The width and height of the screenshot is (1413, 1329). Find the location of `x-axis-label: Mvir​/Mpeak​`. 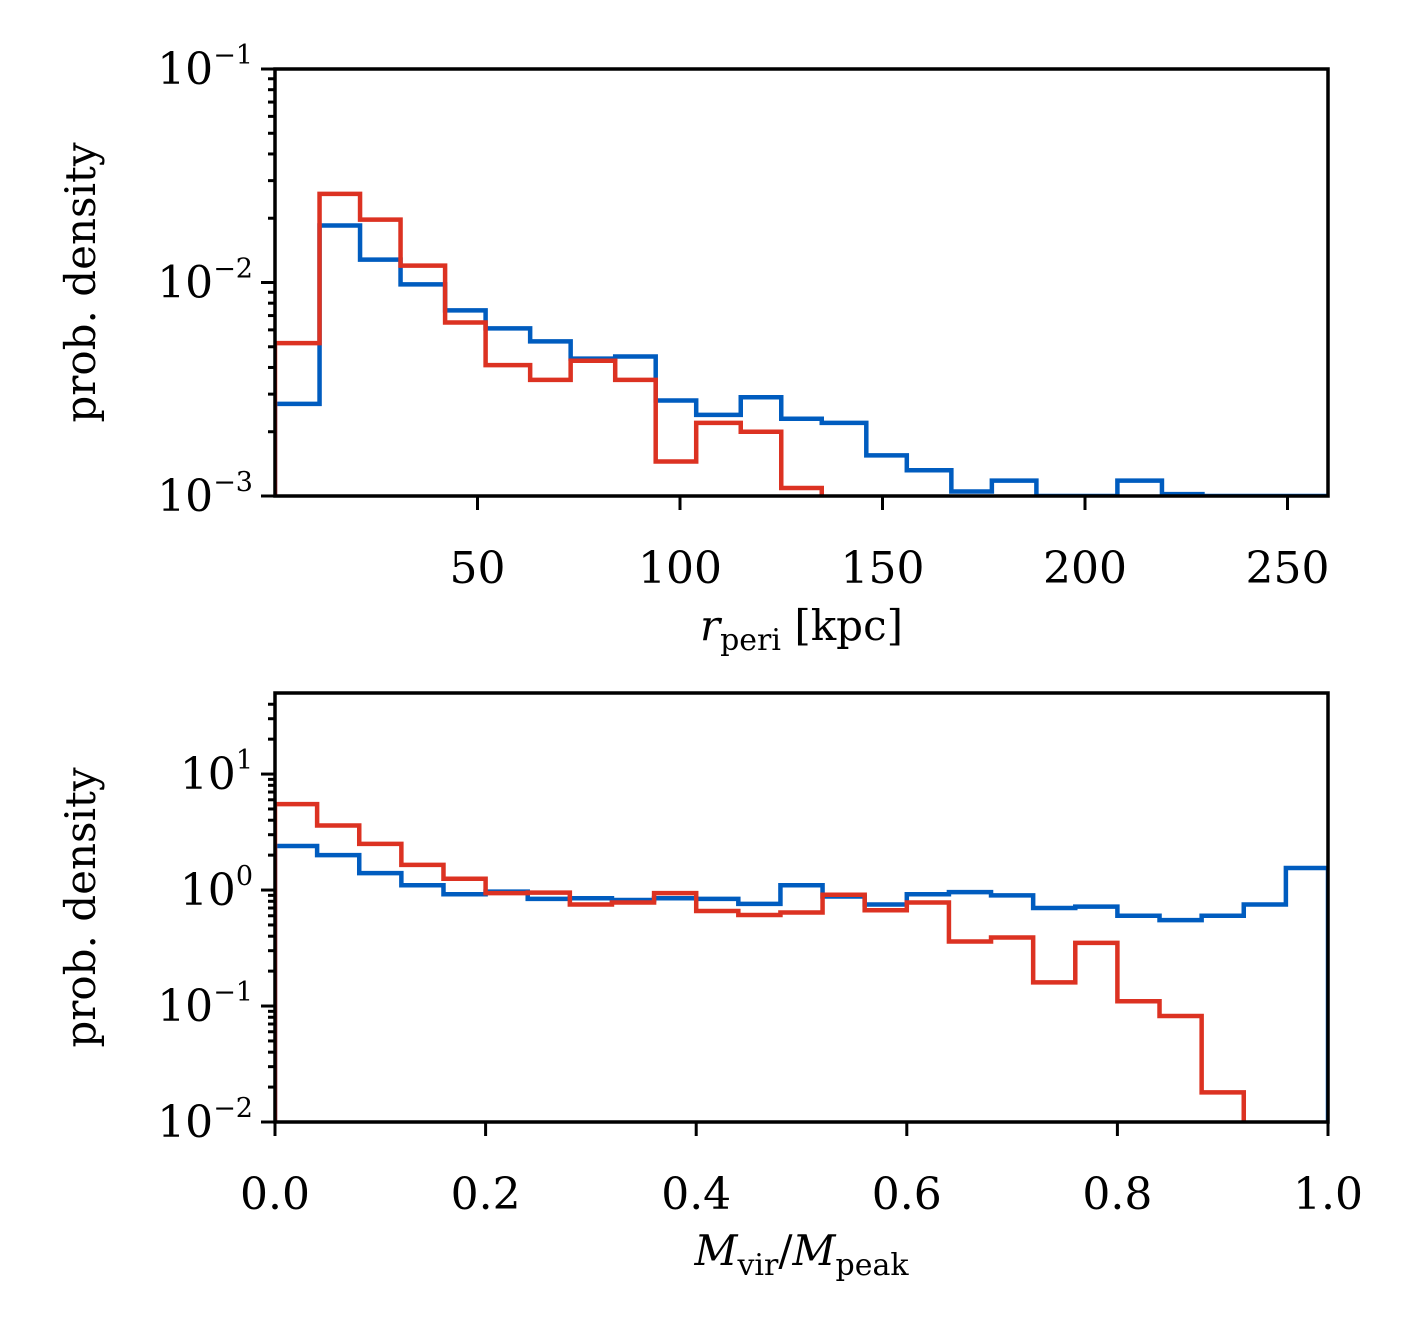

x-axis-label: Mvir​/Mpeak​ is located at coordinates (801, 1254).